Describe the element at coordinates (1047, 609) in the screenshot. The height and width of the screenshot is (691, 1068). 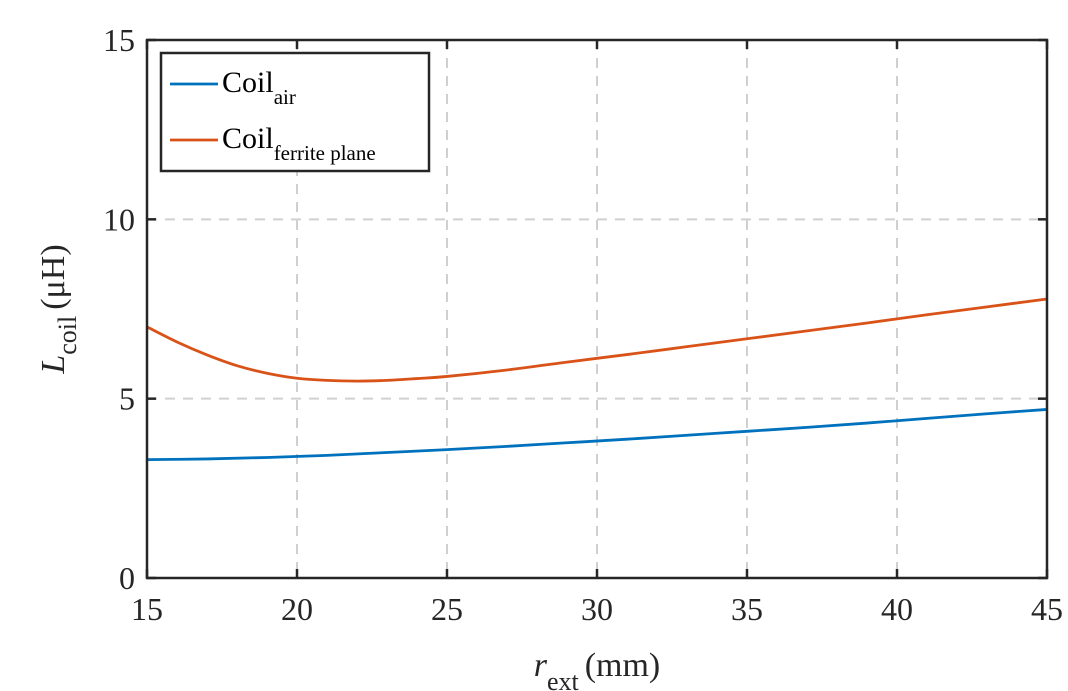
I see `x-tick-label: 45` at that location.